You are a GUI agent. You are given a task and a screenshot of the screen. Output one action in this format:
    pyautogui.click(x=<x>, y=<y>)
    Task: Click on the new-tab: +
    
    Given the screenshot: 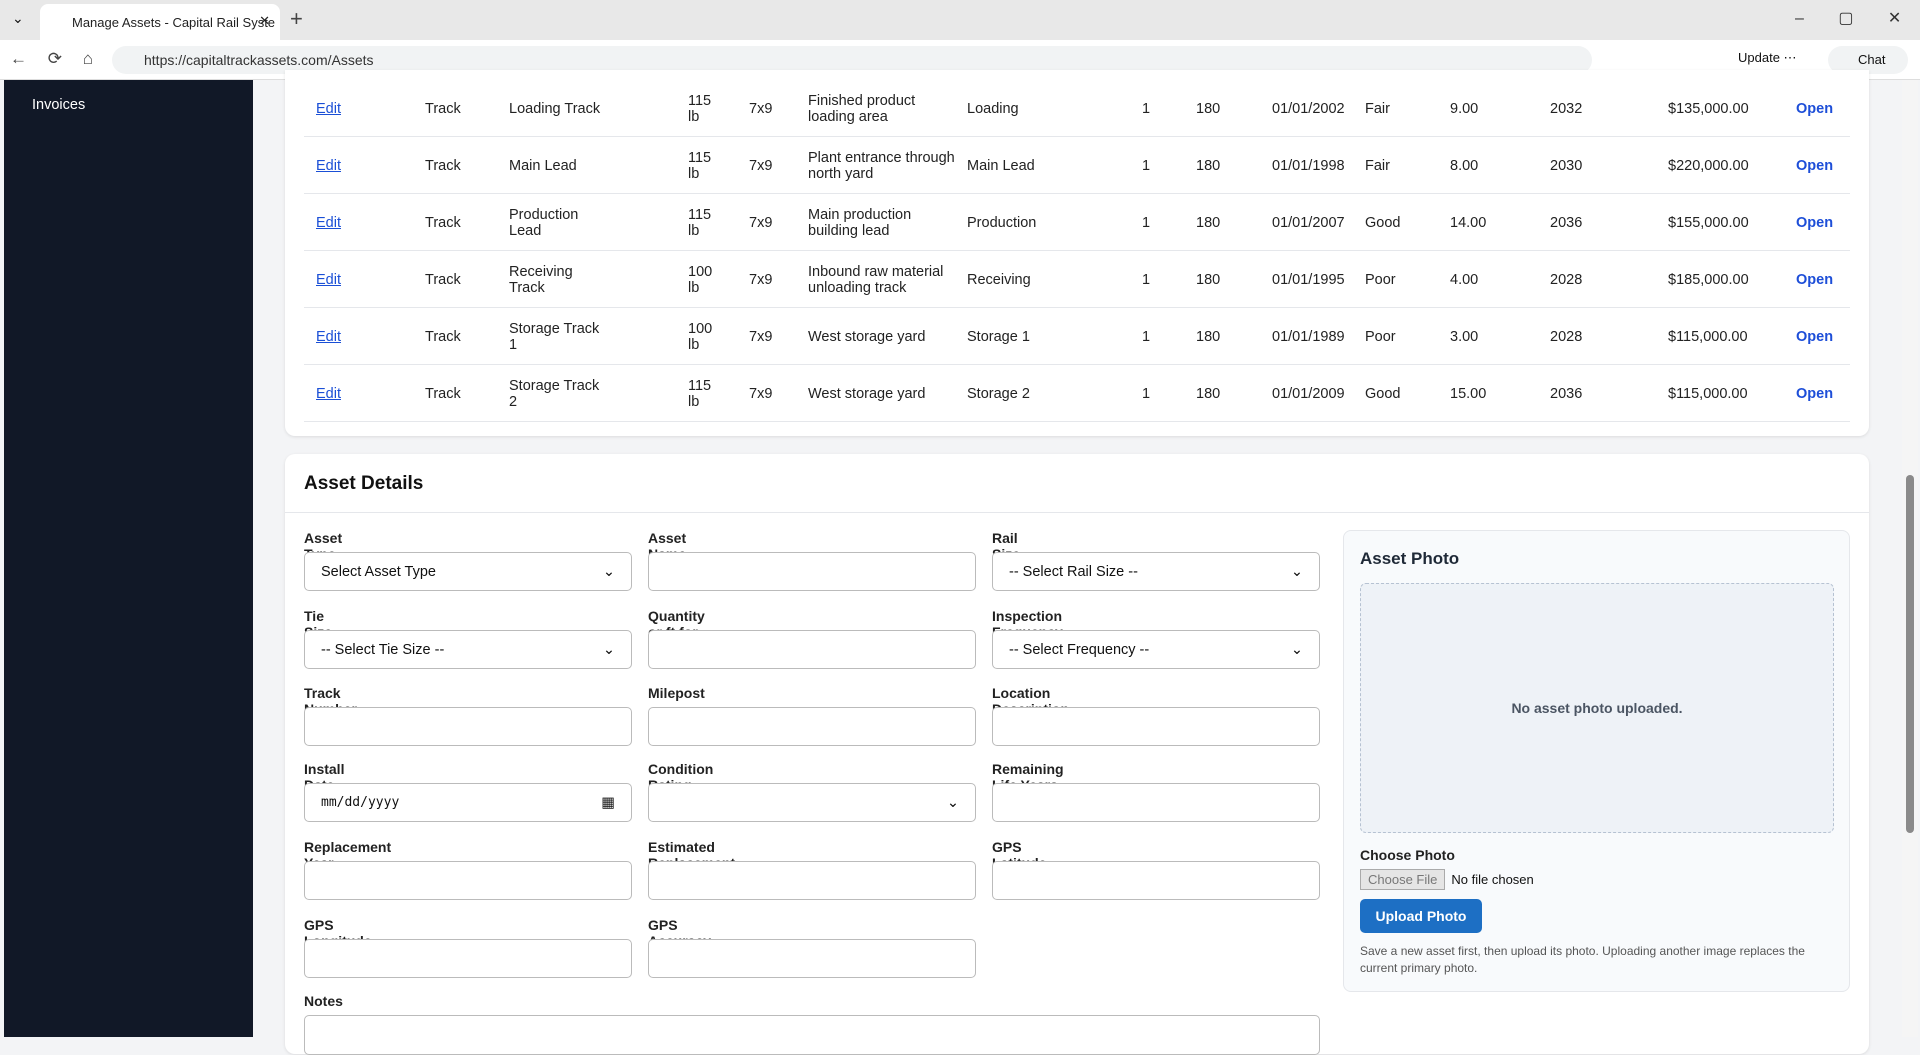 What is the action you would take?
    pyautogui.click(x=296, y=18)
    